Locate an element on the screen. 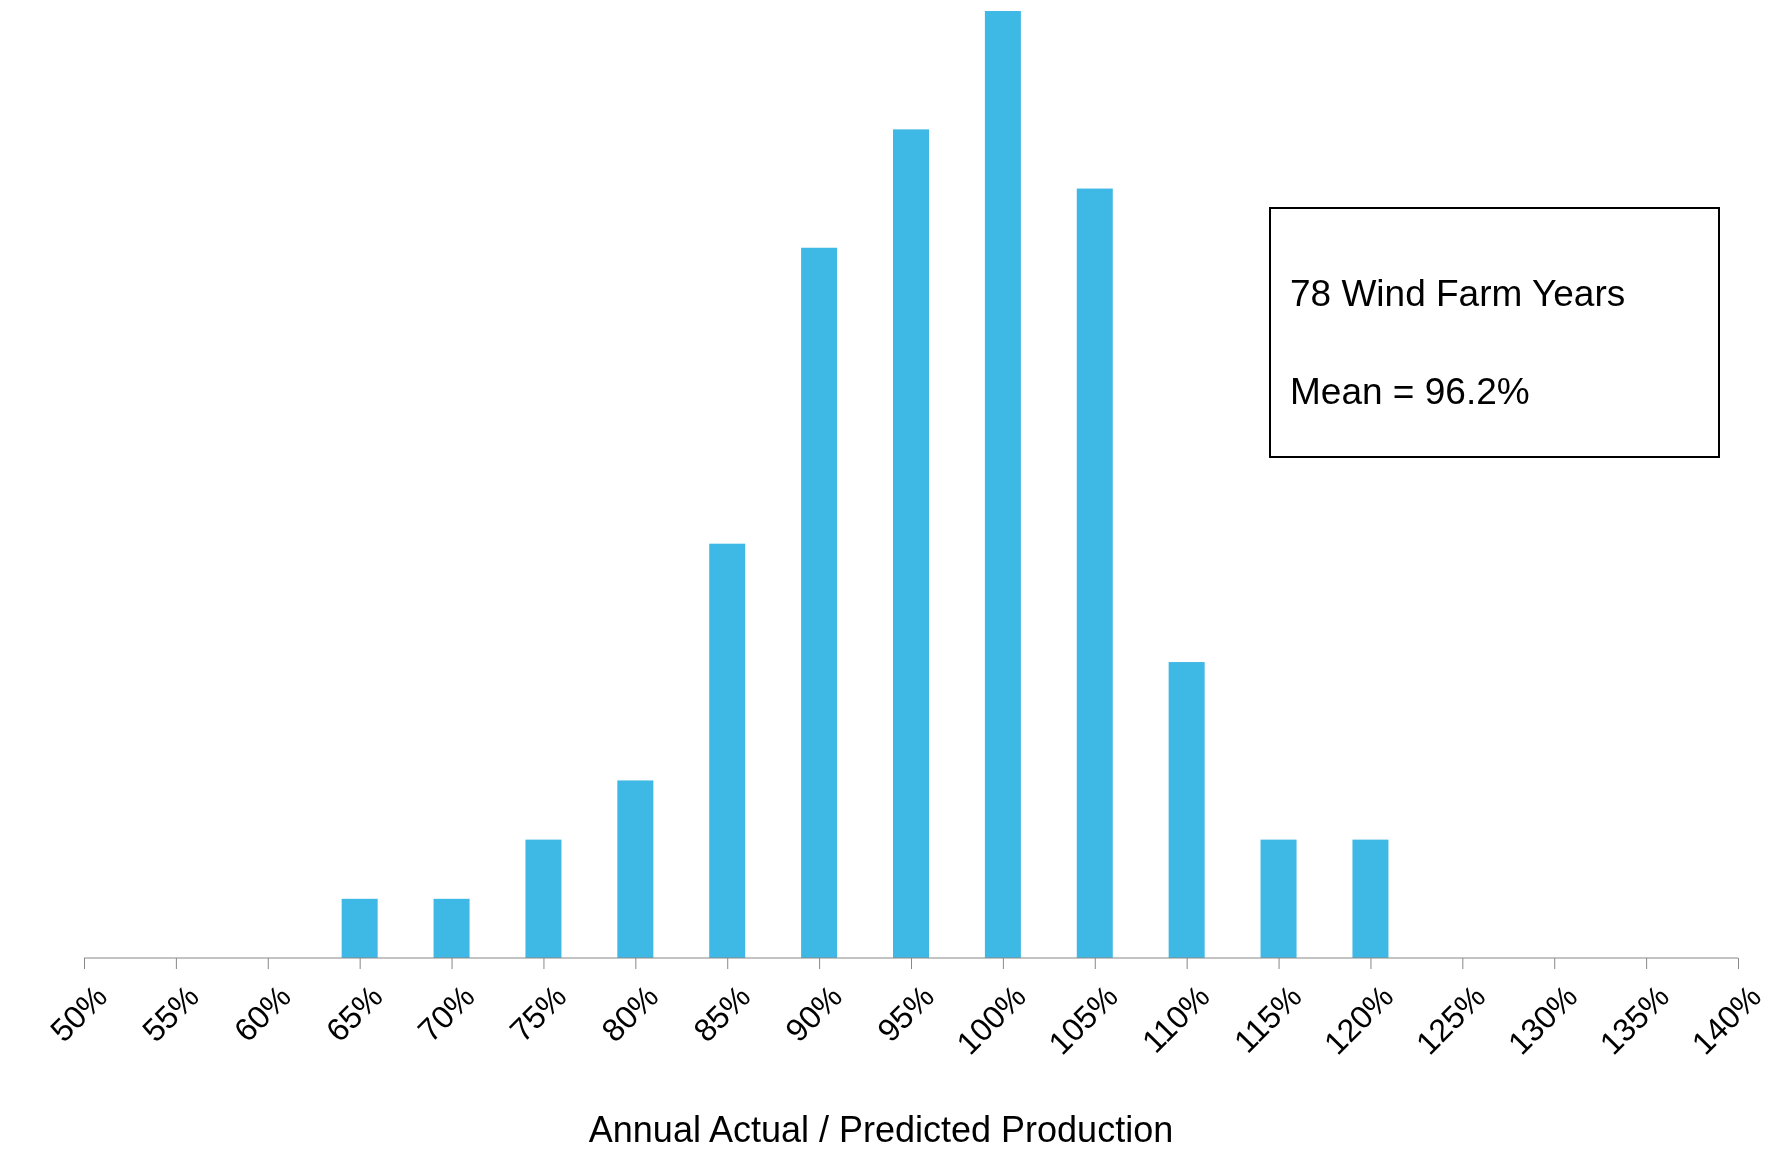 Image resolution: width=1771 pixels, height=1150 pixels. x-tick-label: 95% is located at coordinates (905, 1013).